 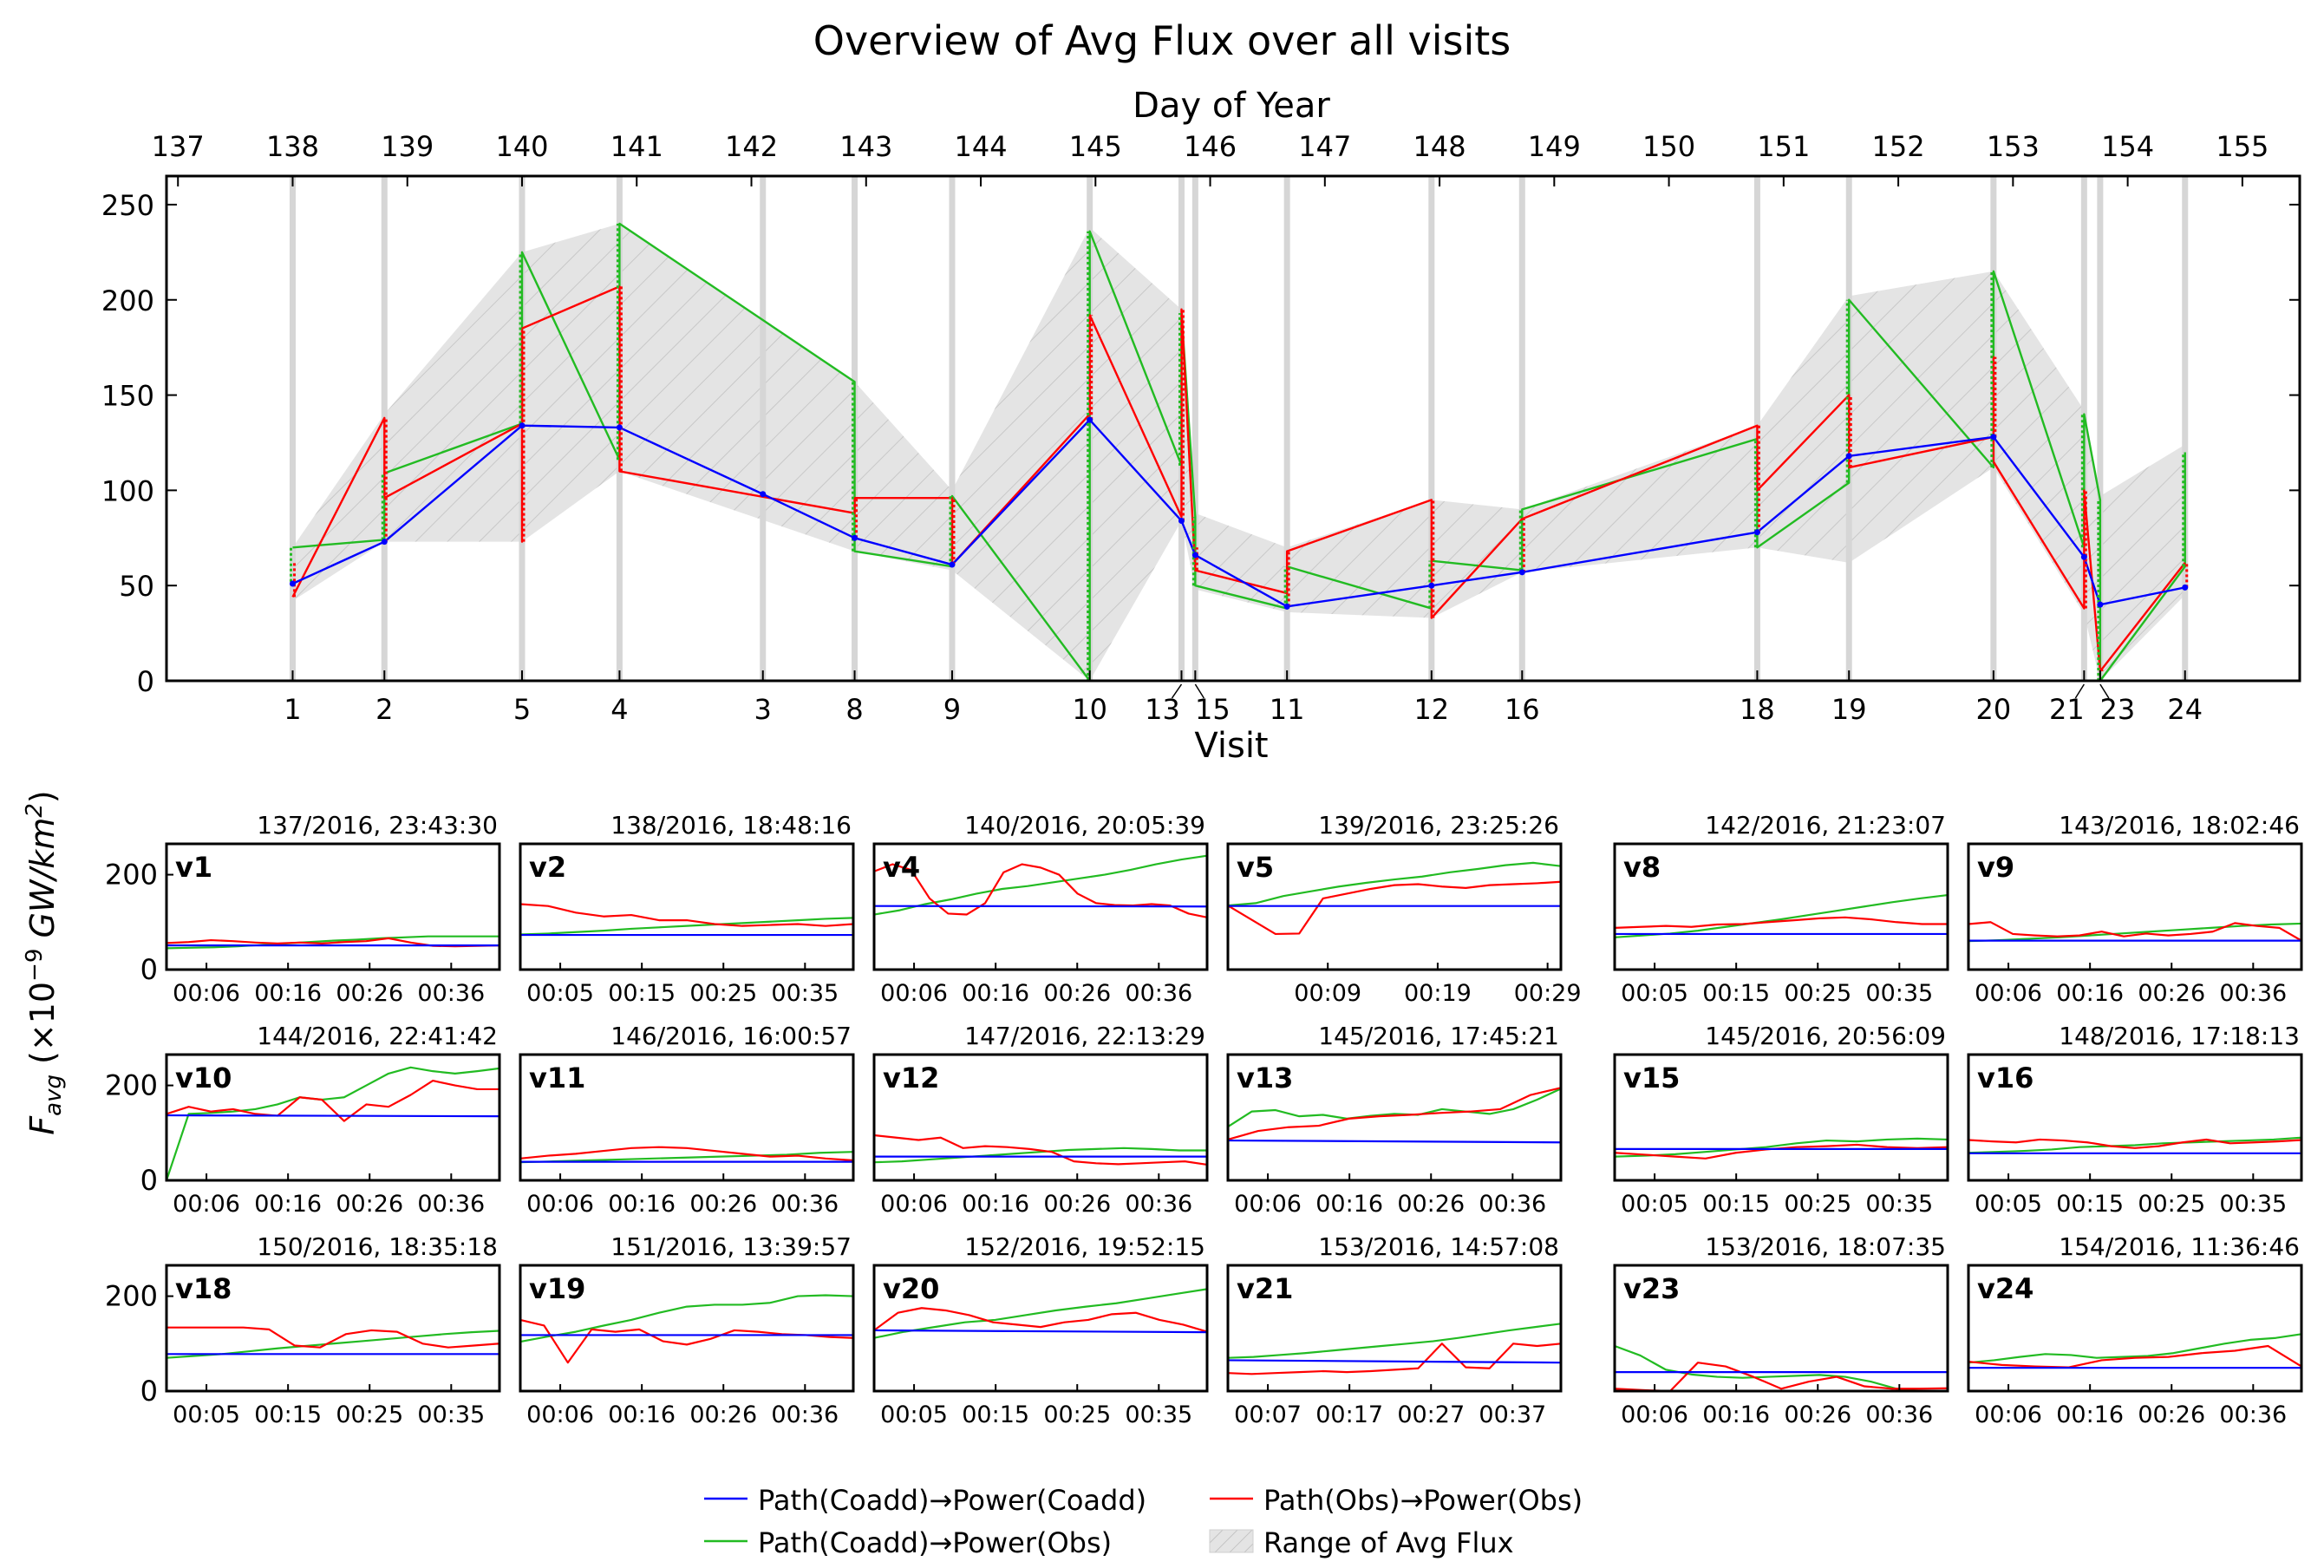 I want to click on subplot-series-coadd-obs-v19, so click(x=686, y=1318).